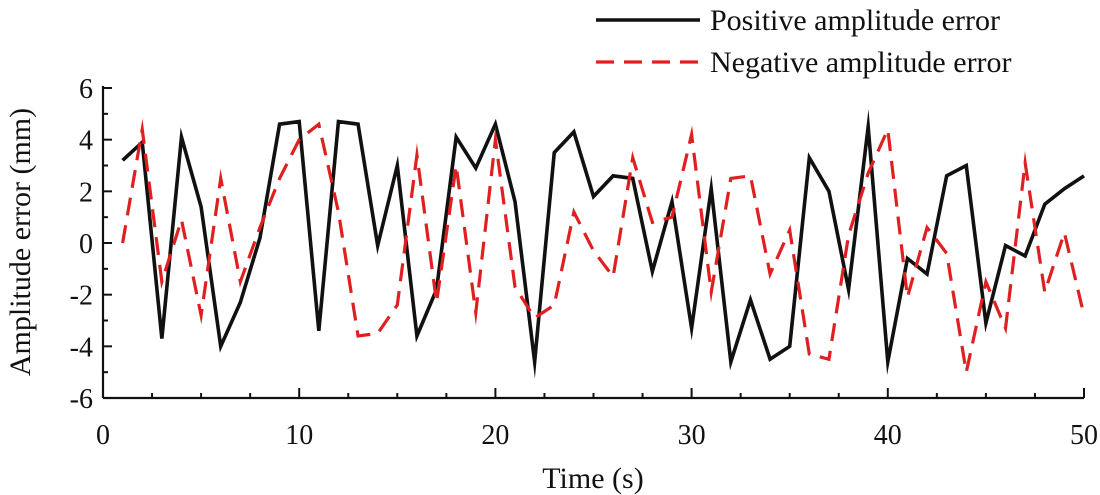 This screenshot has width=1100, height=495. What do you see at coordinates (855, 20) in the screenshot?
I see `legend-label-1: Positive amplitude error` at bounding box center [855, 20].